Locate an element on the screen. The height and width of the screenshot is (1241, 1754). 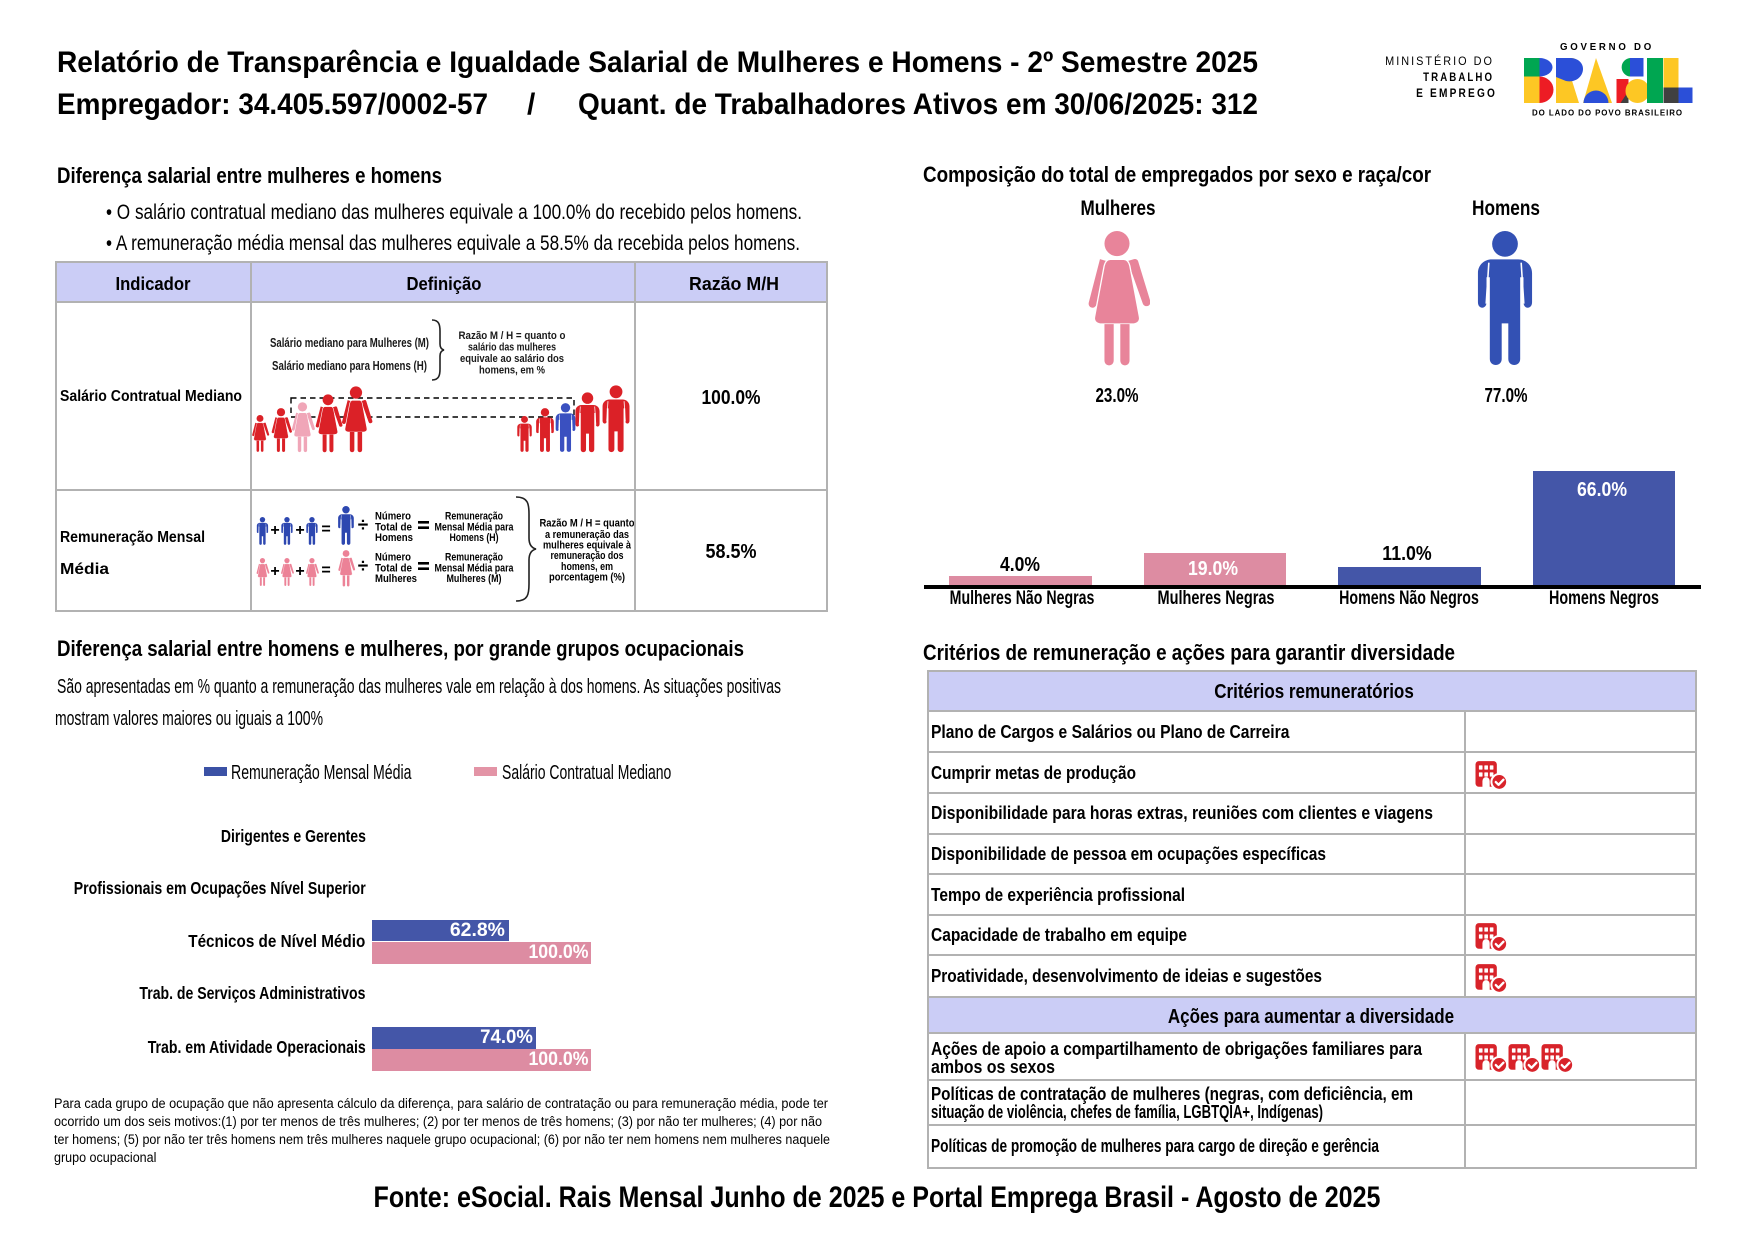
svg-text: remuneração dos is located at coordinates (587, 556).